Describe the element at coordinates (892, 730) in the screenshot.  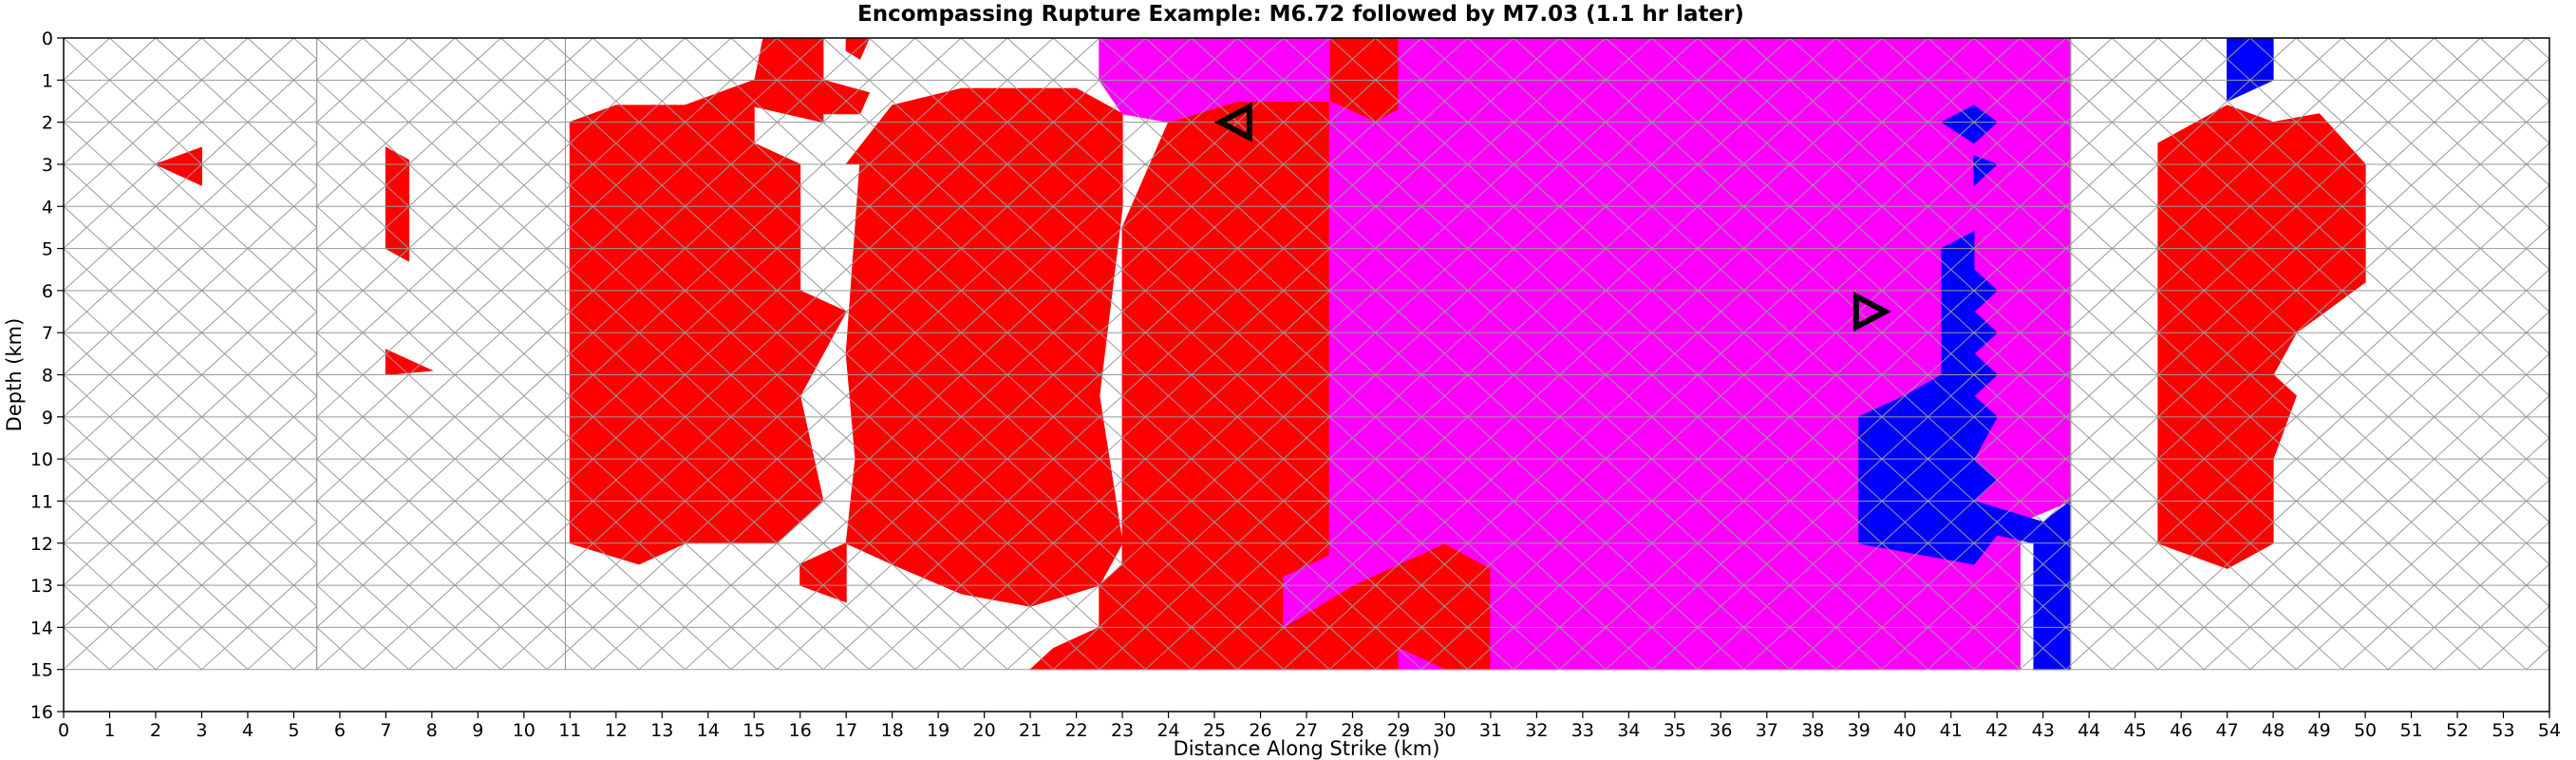
I see `x-tick-label-18: 18` at that location.